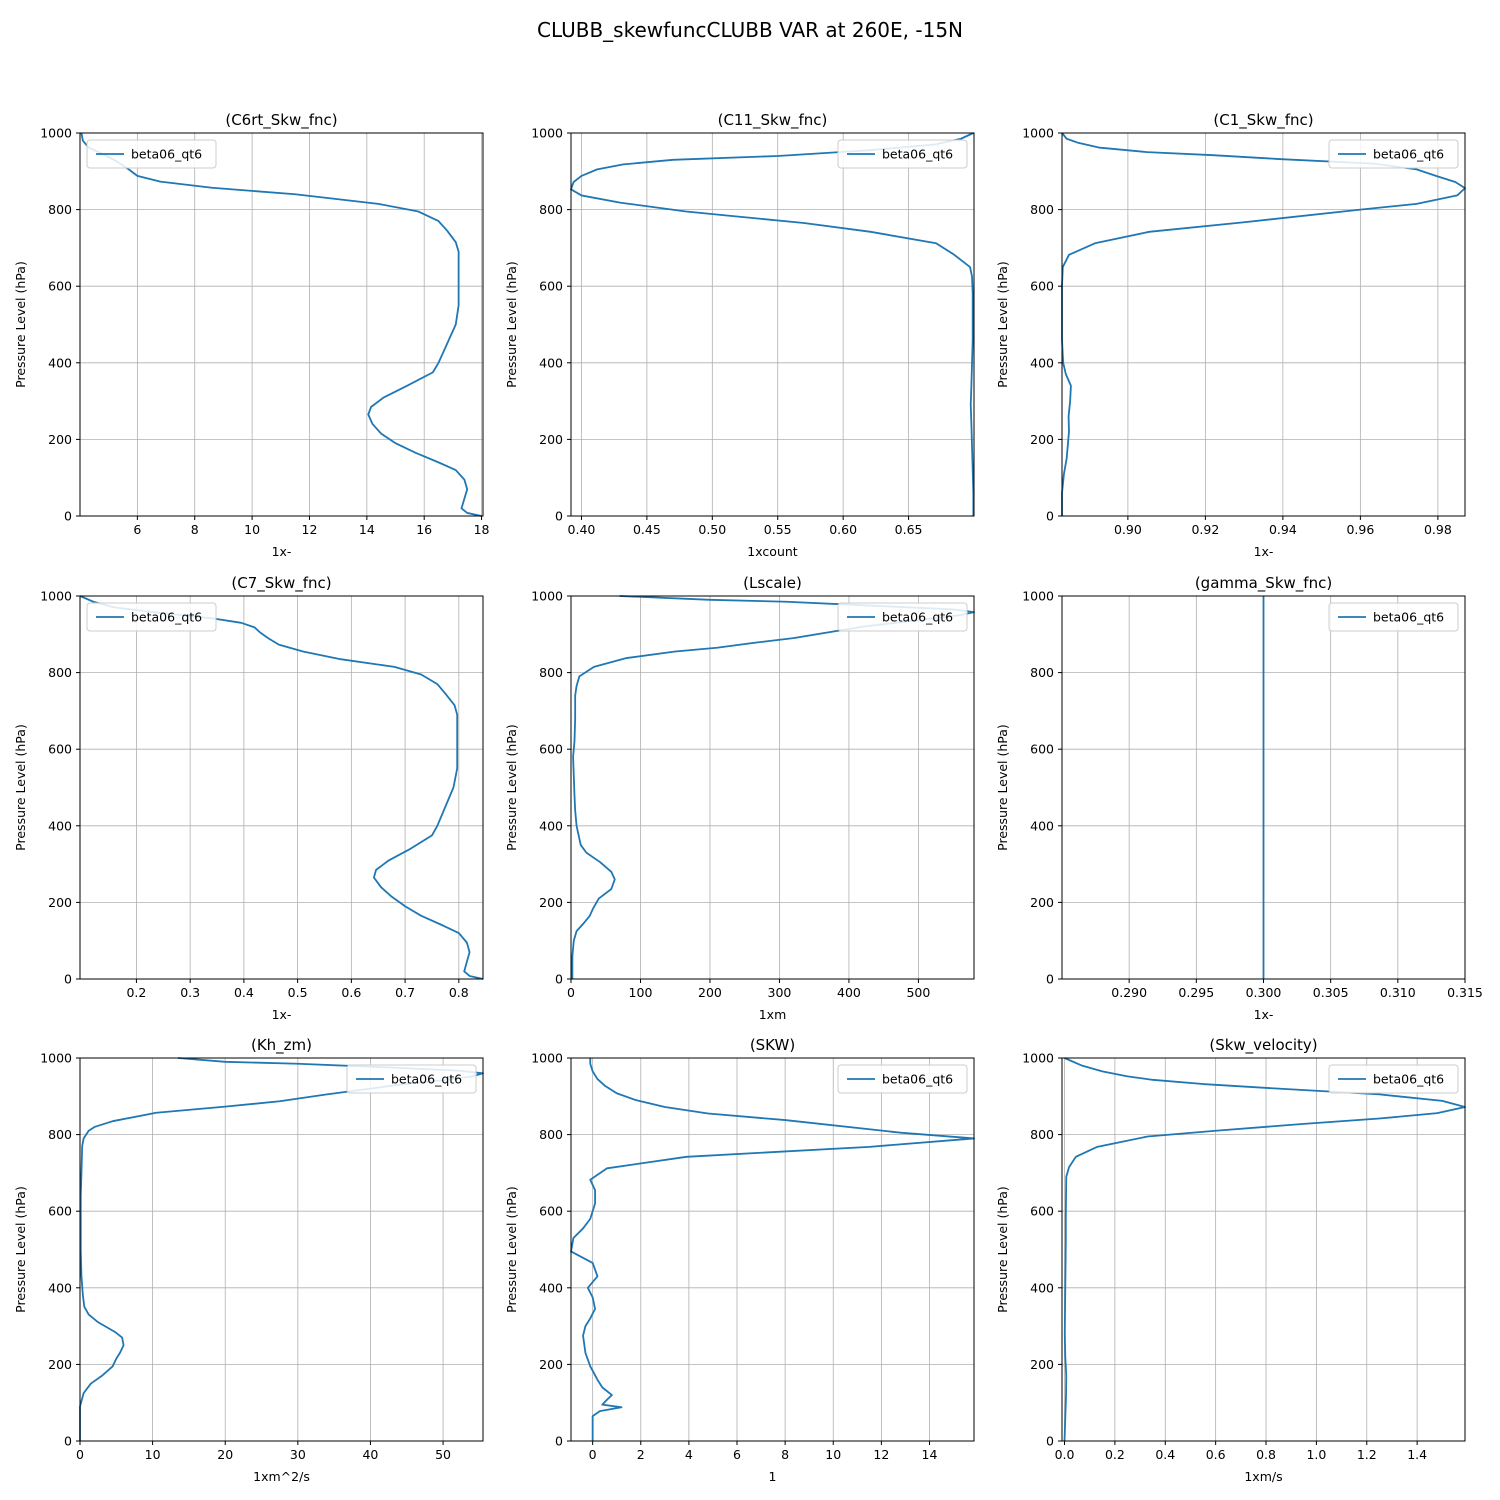 The height and width of the screenshot is (1500, 1500). Describe the element at coordinates (281, 120) in the screenshot. I see `subplot-title: (C6rt_Skw_fnc)` at that location.